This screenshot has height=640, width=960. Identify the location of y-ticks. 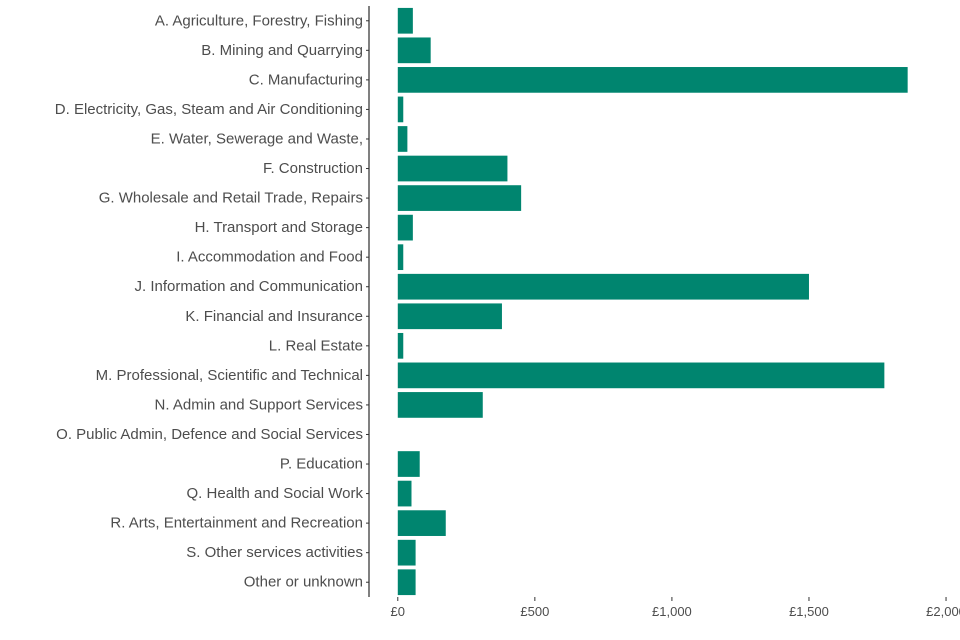
(367, 301).